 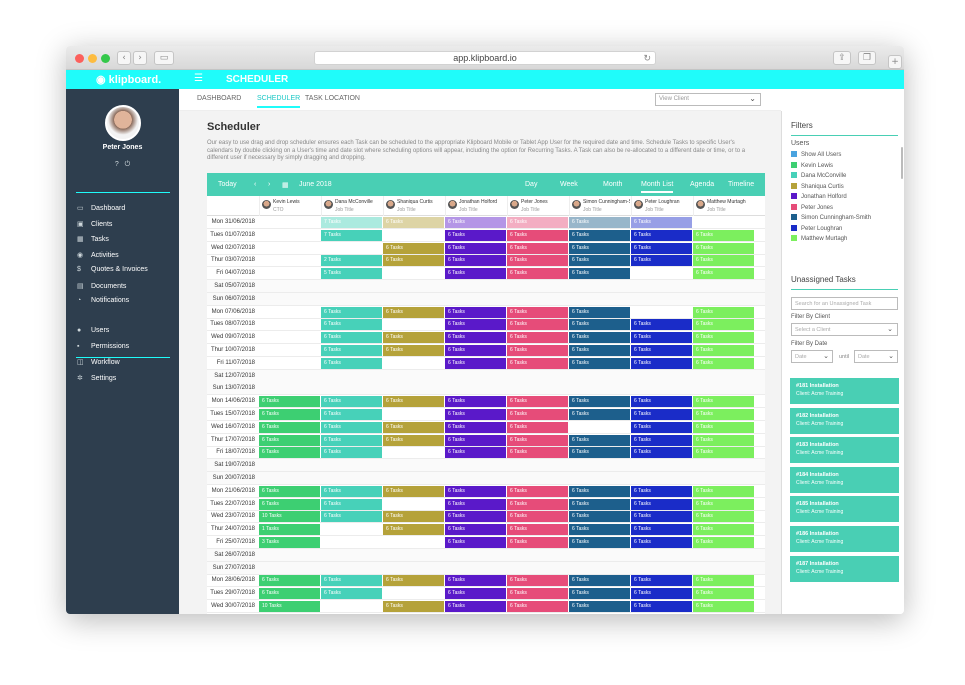 What do you see at coordinates (599, 206) in the screenshot?
I see `person-column-header: Simon Cunningham-Smith Job Title` at bounding box center [599, 206].